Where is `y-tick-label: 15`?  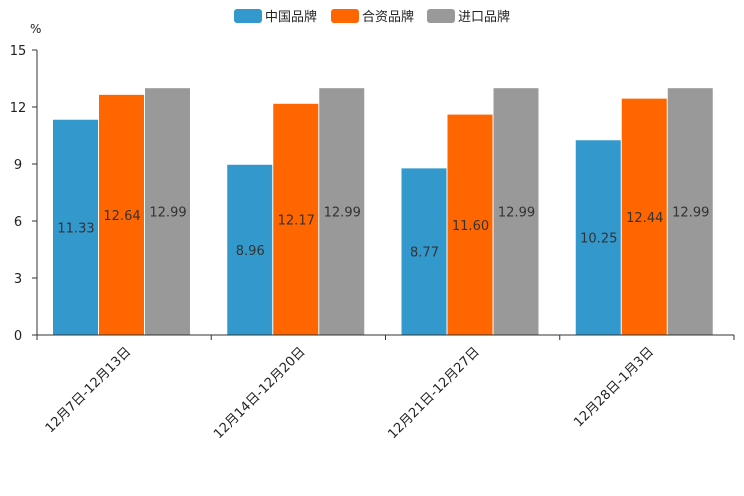 y-tick-label: 15 is located at coordinates (18, 51).